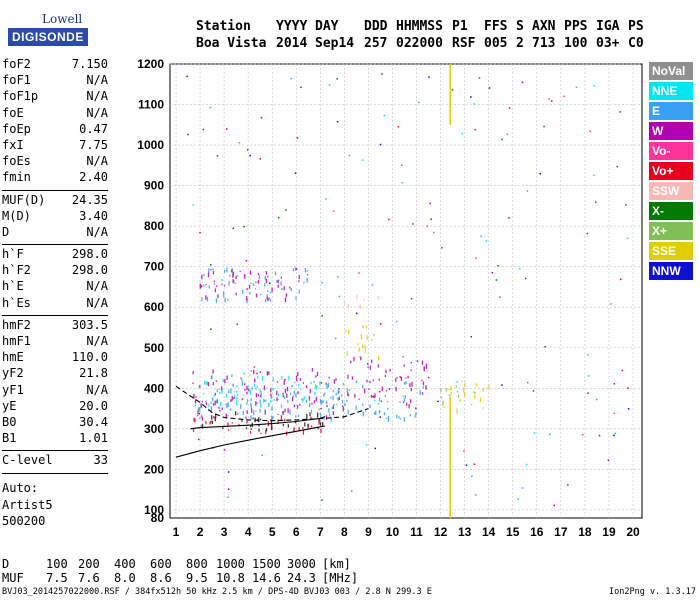  I want to click on param-row: yF2 21.8, so click(55, 374).